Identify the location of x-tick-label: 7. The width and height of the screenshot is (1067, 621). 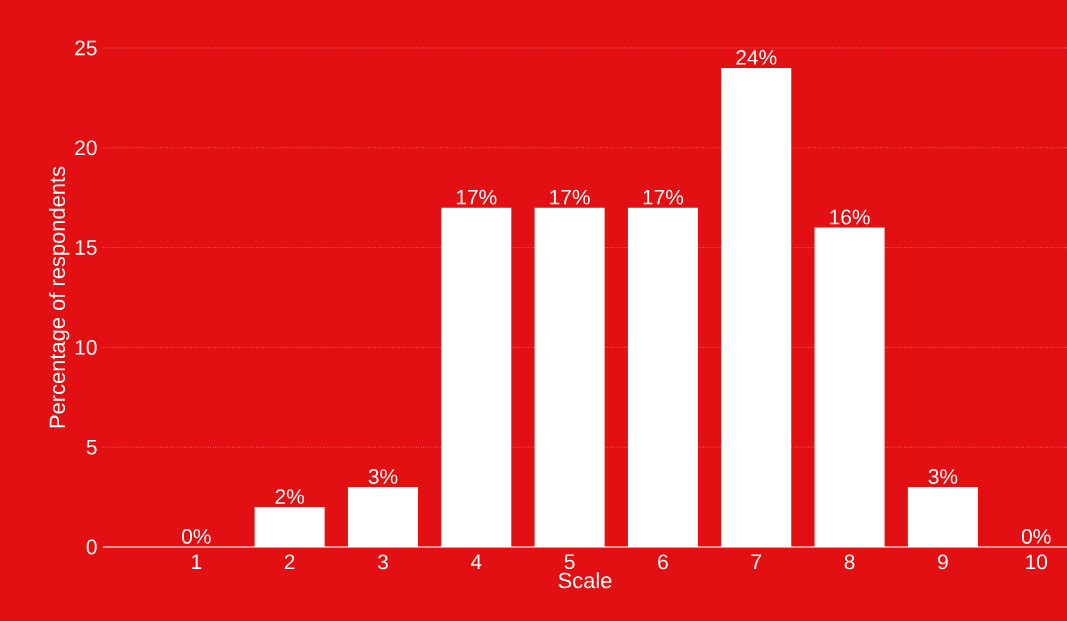
(756, 561).